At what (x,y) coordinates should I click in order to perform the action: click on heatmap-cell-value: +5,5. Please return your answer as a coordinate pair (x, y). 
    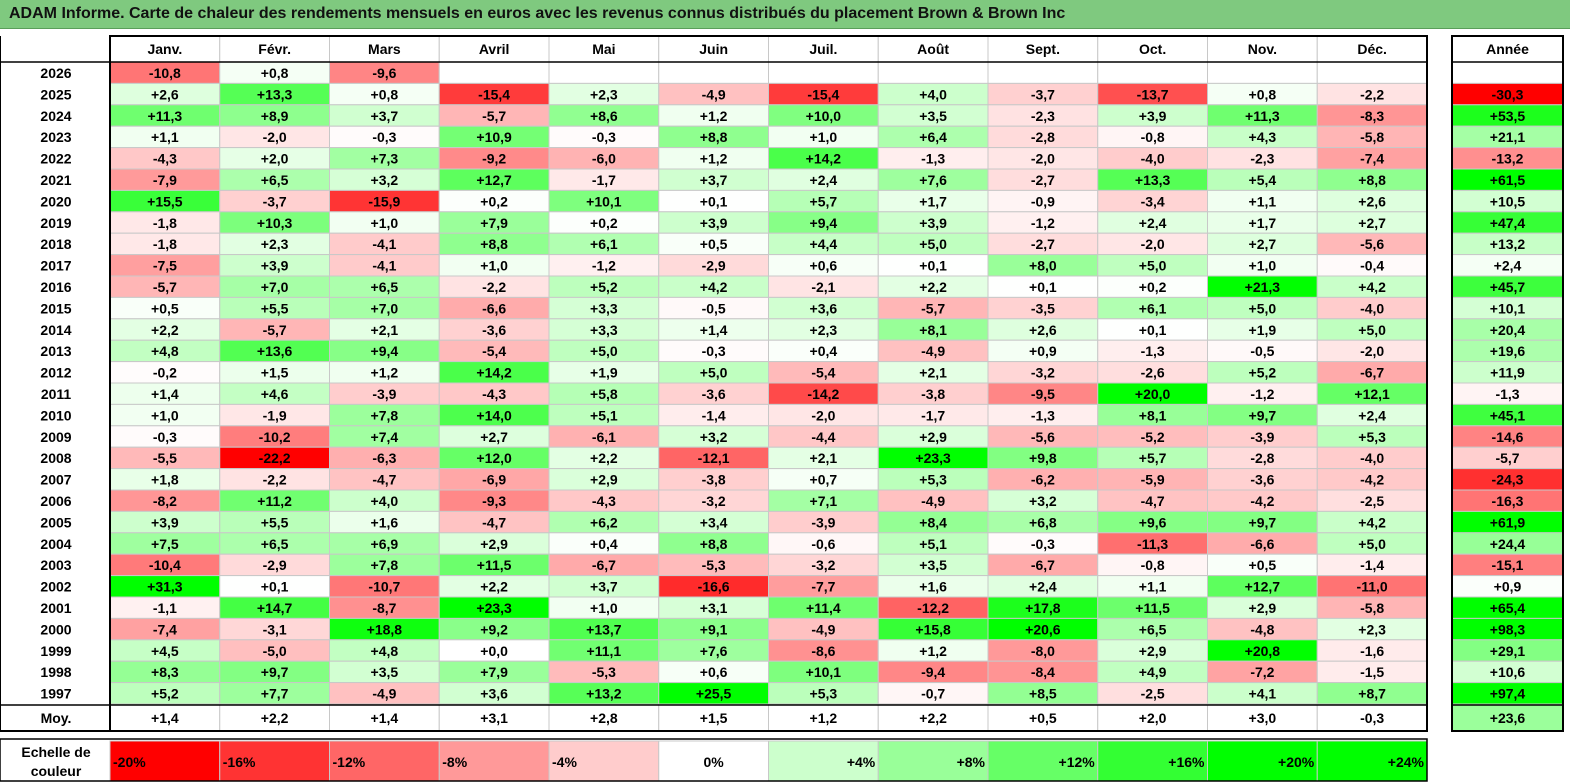
    Looking at the image, I should click on (275, 522).